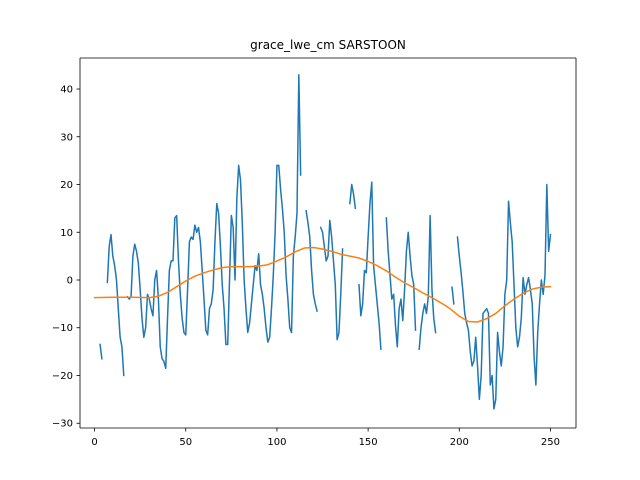 The height and width of the screenshot is (480, 640). Describe the element at coordinates (70, 281) in the screenshot. I see `y-tick-label-0: 0` at that location.